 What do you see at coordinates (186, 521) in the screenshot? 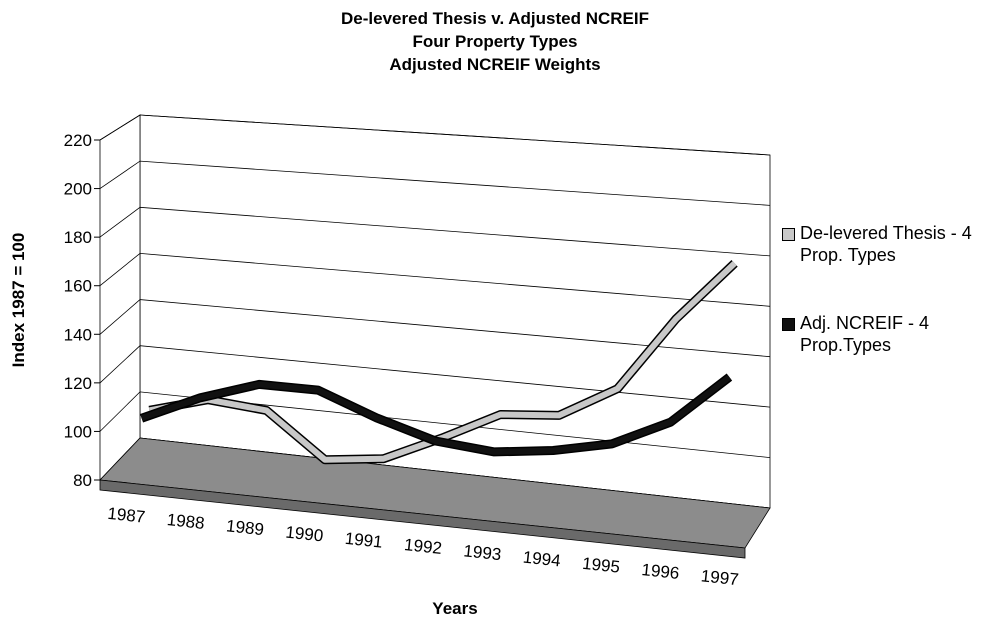
I see `x-tick-label: 1988` at bounding box center [186, 521].